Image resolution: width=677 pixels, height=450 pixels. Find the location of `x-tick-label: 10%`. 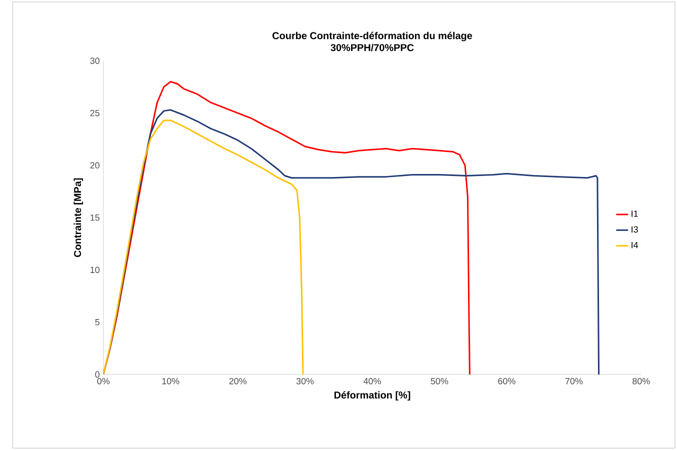

x-tick-label: 10% is located at coordinates (171, 381).